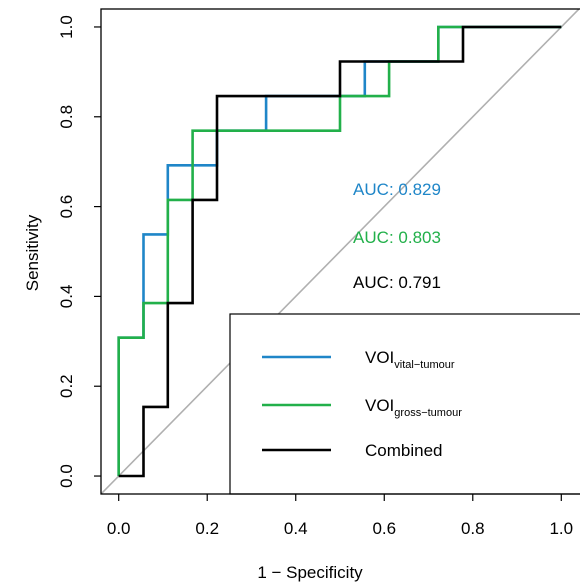 This screenshot has height=584, width=580. Describe the element at coordinates (66, 117) in the screenshot. I see `y-tick-label: 0.8` at that location.